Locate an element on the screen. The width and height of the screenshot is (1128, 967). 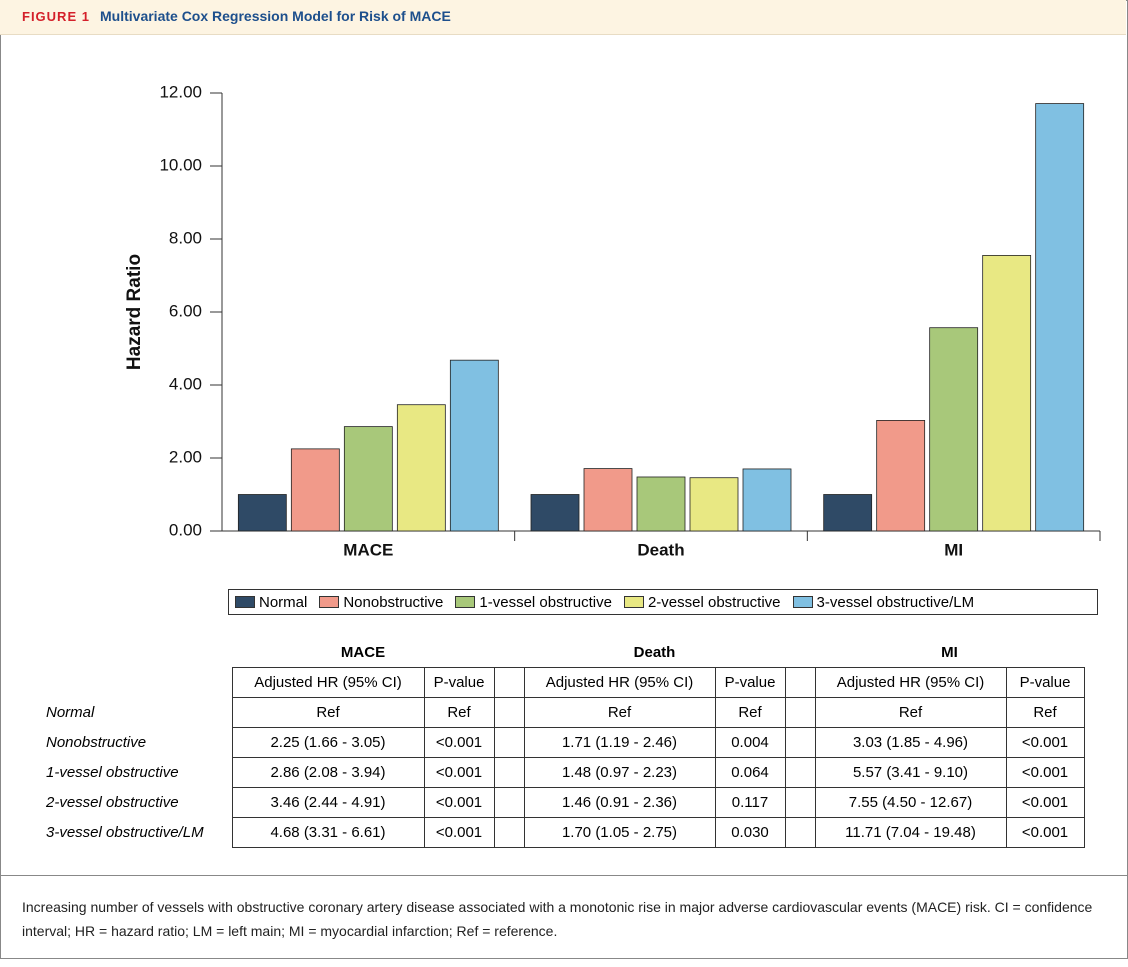
group-row: MACE Death MI is located at coordinates (562, 653).